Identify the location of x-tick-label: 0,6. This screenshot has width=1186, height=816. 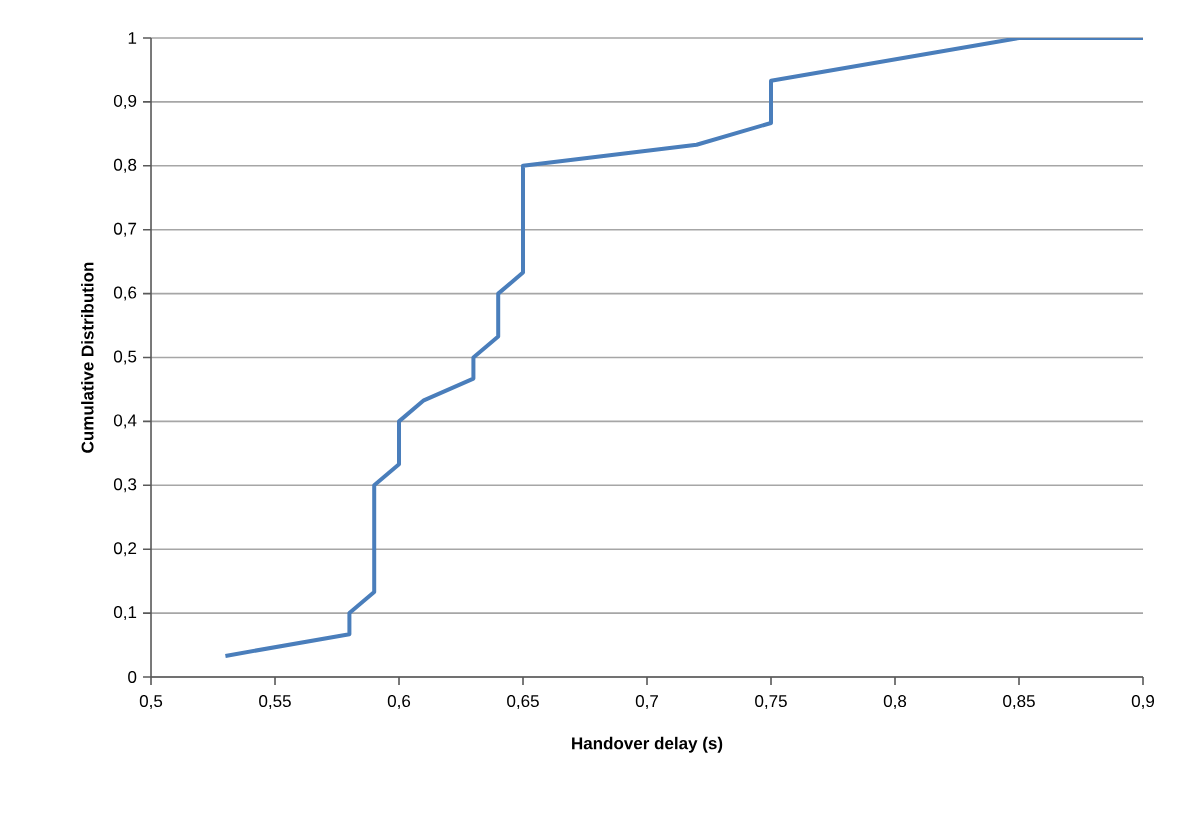
(399, 702).